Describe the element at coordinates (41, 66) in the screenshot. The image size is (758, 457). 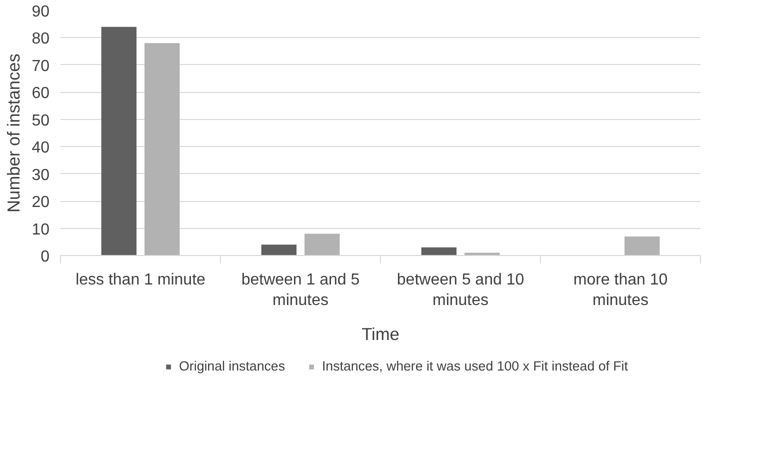
I see `y-tick-label: 70` at that location.